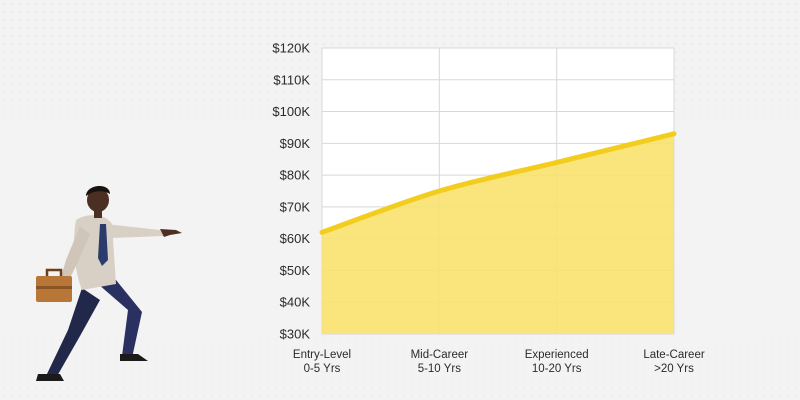  What do you see at coordinates (295, 270) in the screenshot?
I see `y-tick-label: $50K` at bounding box center [295, 270].